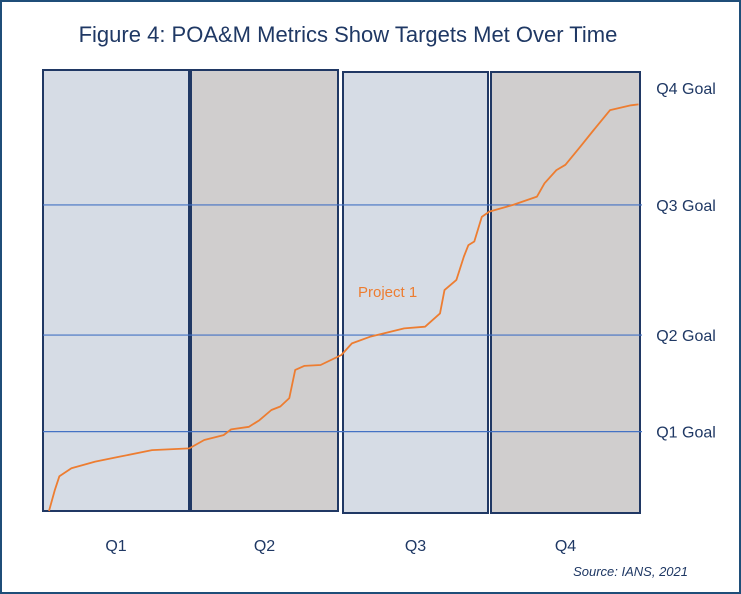  What do you see at coordinates (686, 206) in the screenshot?
I see `goal-label-q3: Q3 Goal` at bounding box center [686, 206].